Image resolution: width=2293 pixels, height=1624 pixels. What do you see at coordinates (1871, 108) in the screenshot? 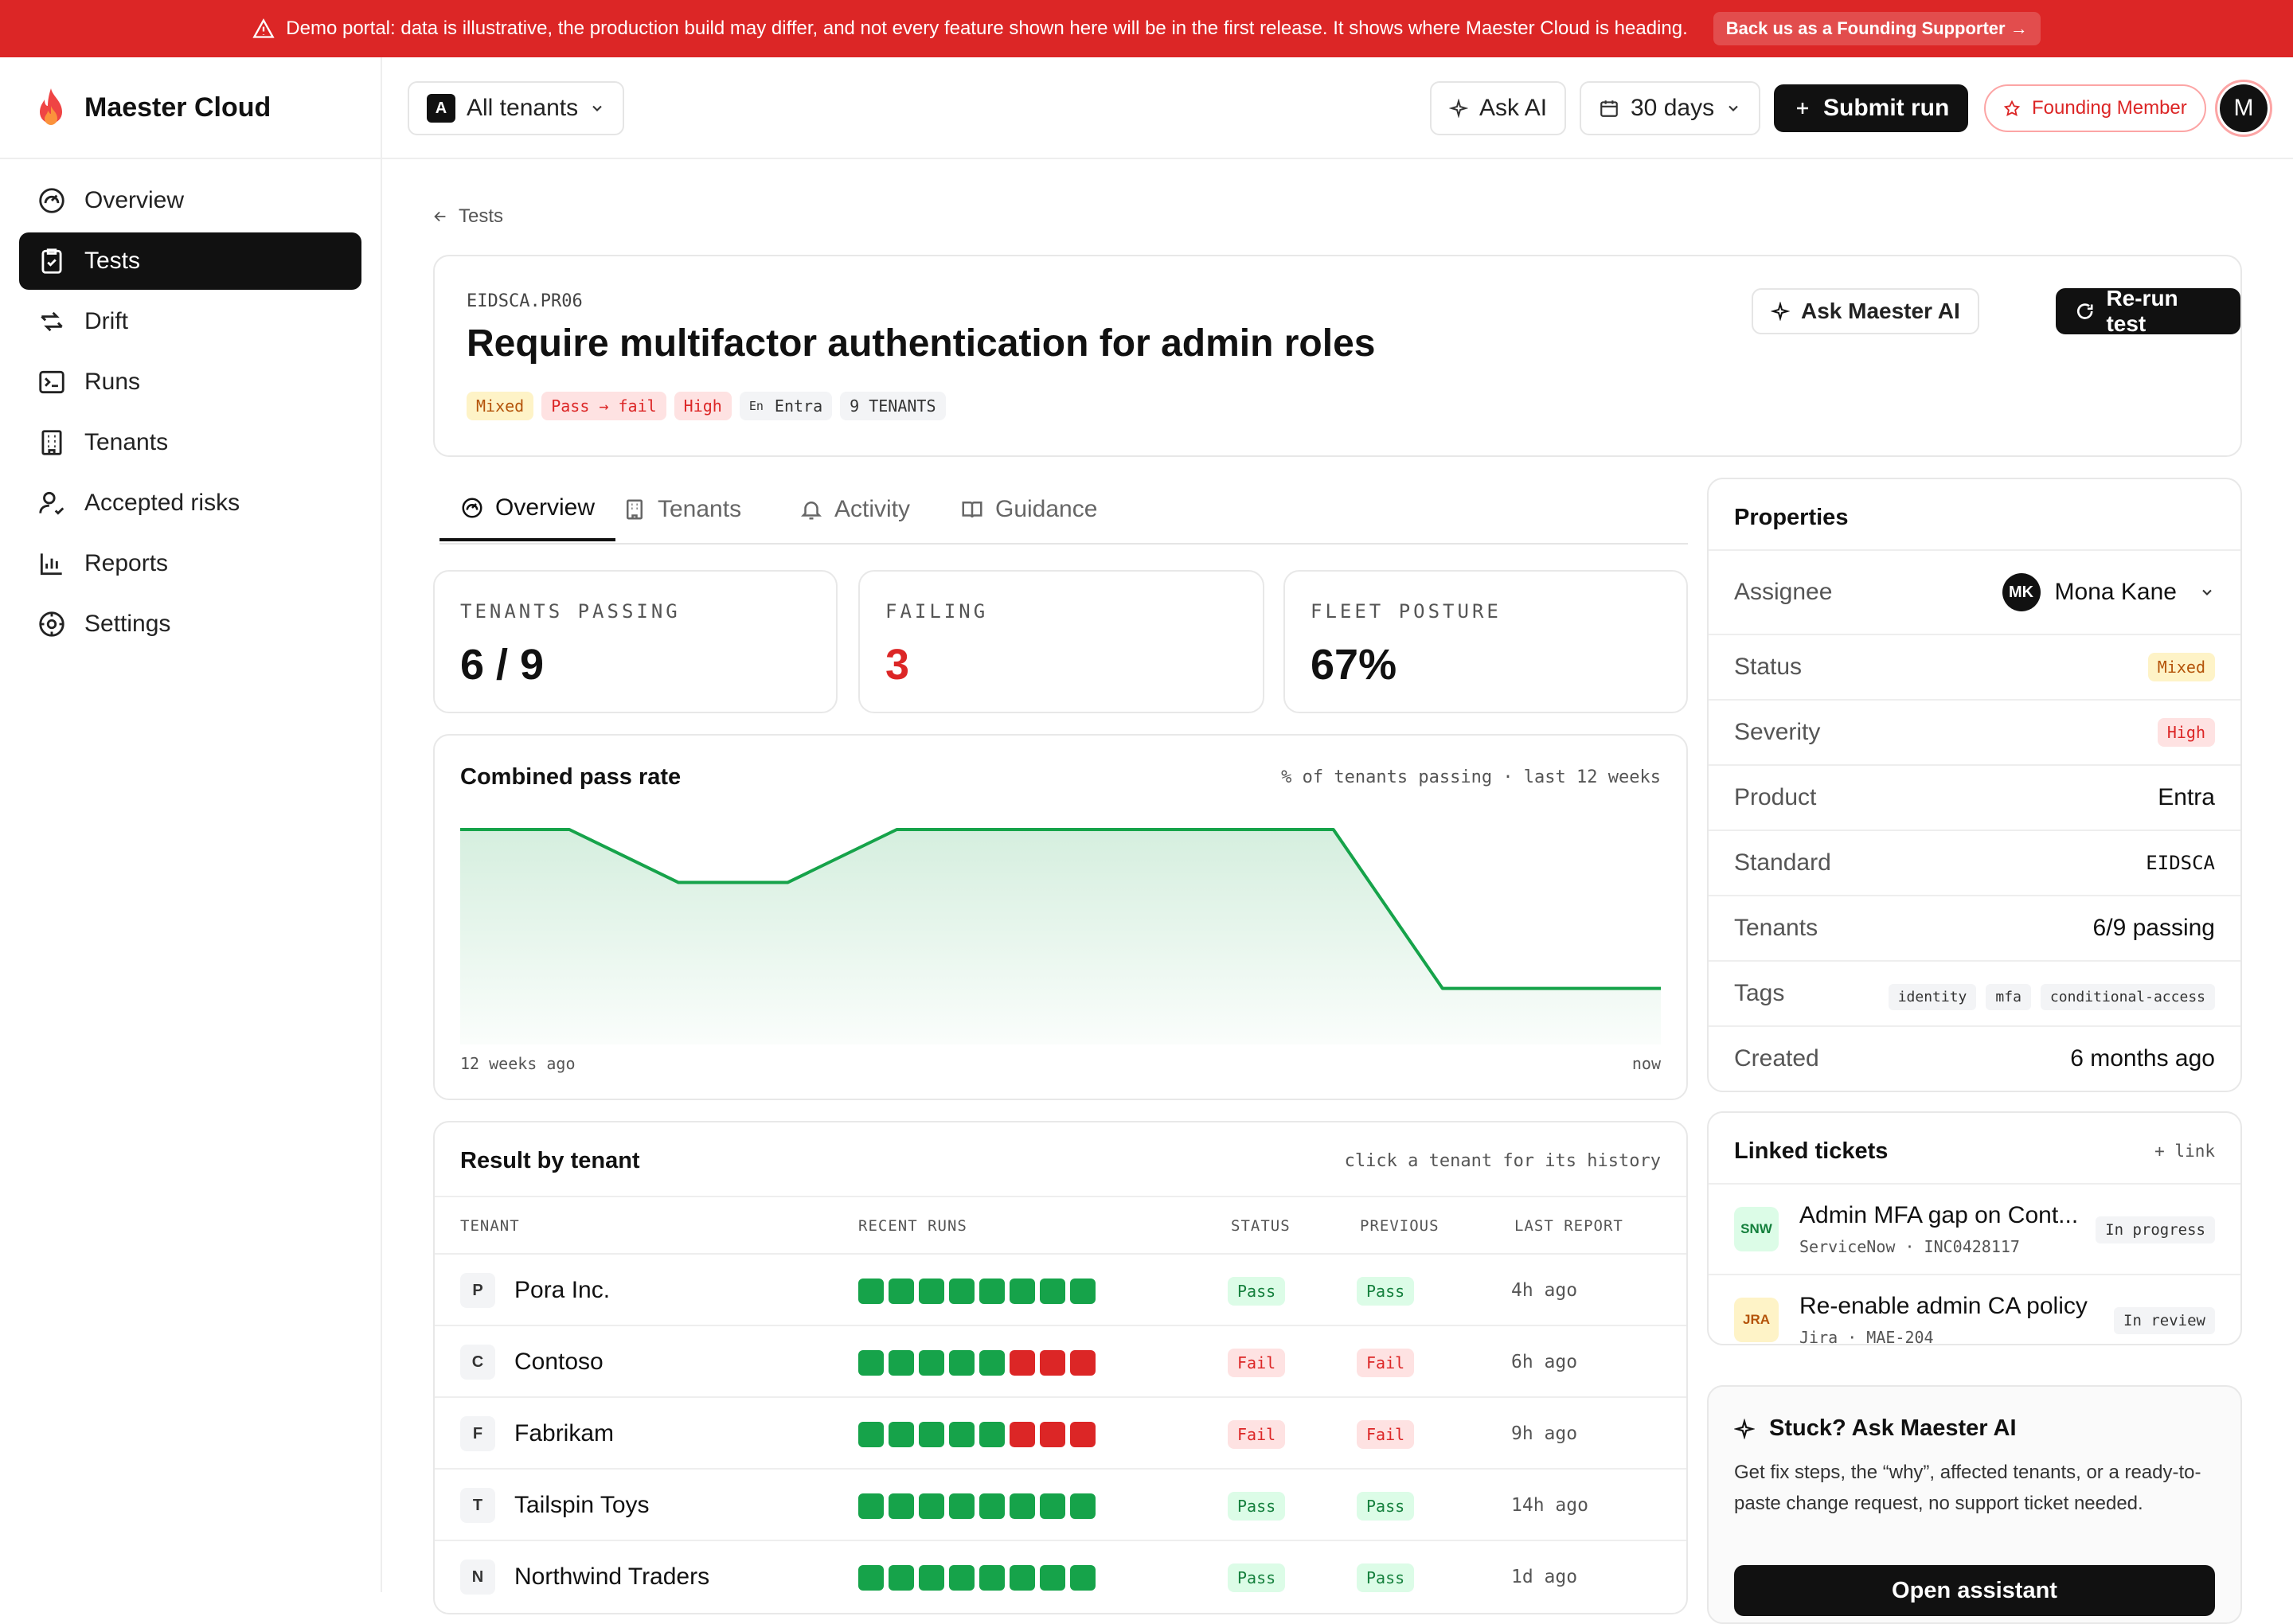
I see `submit-run-button: Submit run` at bounding box center [1871, 108].